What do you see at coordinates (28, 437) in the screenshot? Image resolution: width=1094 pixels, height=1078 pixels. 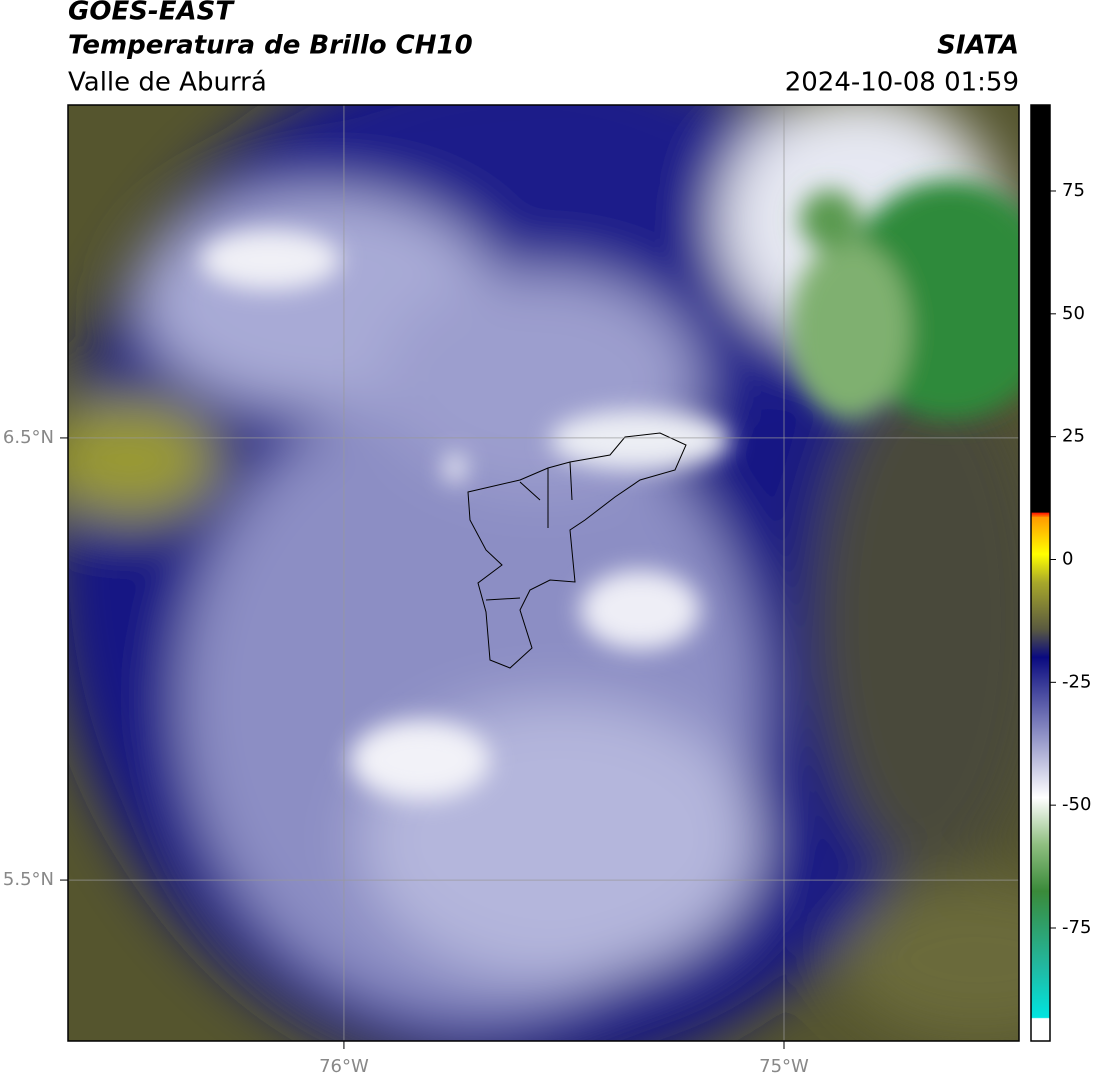 I see `y-tick-label: 6.5°N` at bounding box center [28, 437].